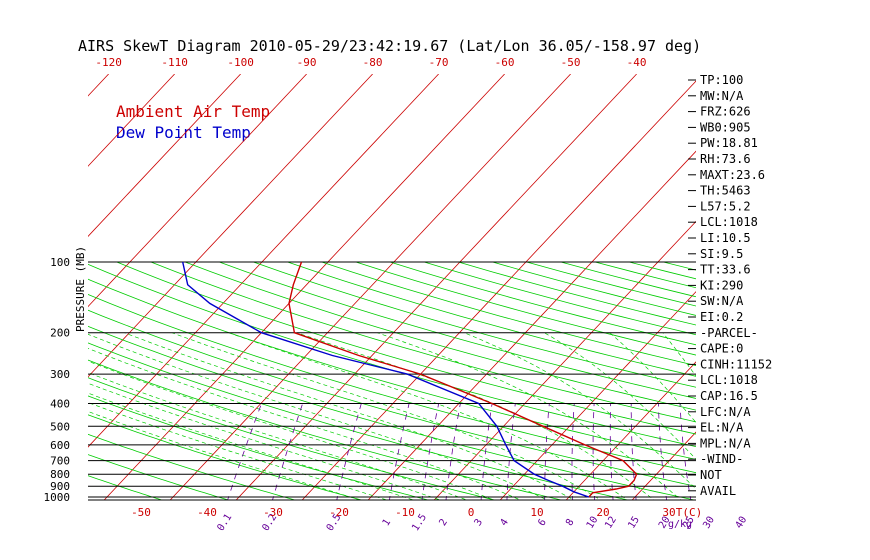 The height and width of the screenshot is (560, 870). I want to click on pressure-tick-label: 500, so click(60, 426).